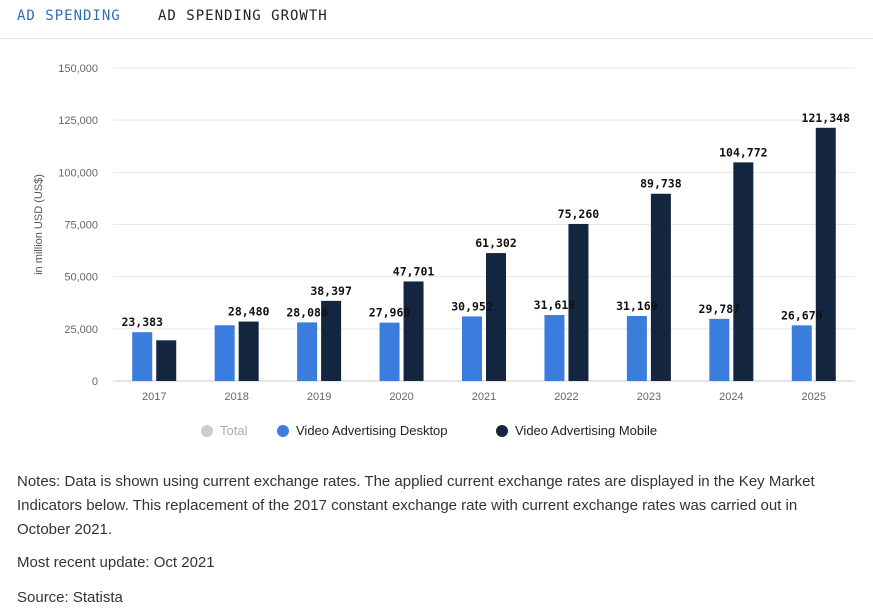 The height and width of the screenshot is (611, 873). I want to click on data-label-desktop: 27,969, so click(390, 313).